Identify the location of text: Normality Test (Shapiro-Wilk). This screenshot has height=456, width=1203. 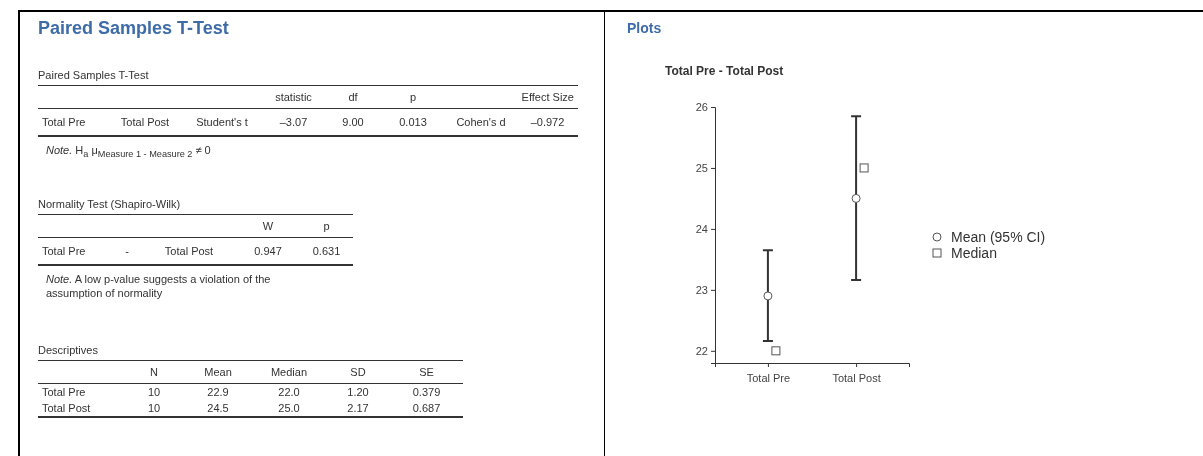
(110, 204).